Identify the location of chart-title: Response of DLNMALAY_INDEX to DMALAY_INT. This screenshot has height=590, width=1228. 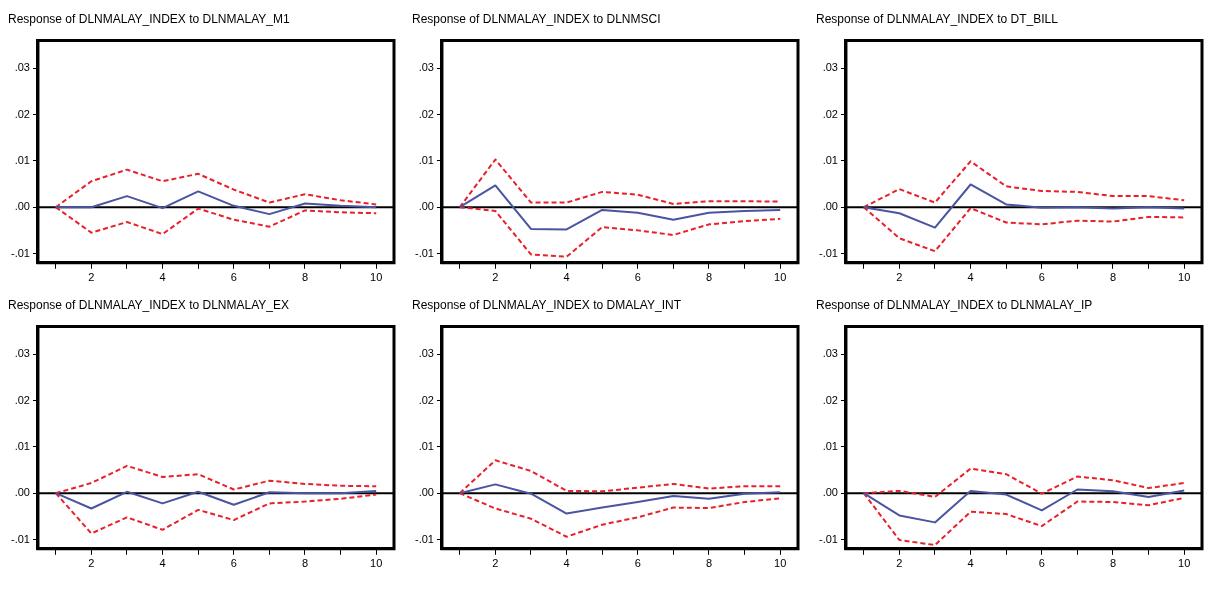
(547, 304).